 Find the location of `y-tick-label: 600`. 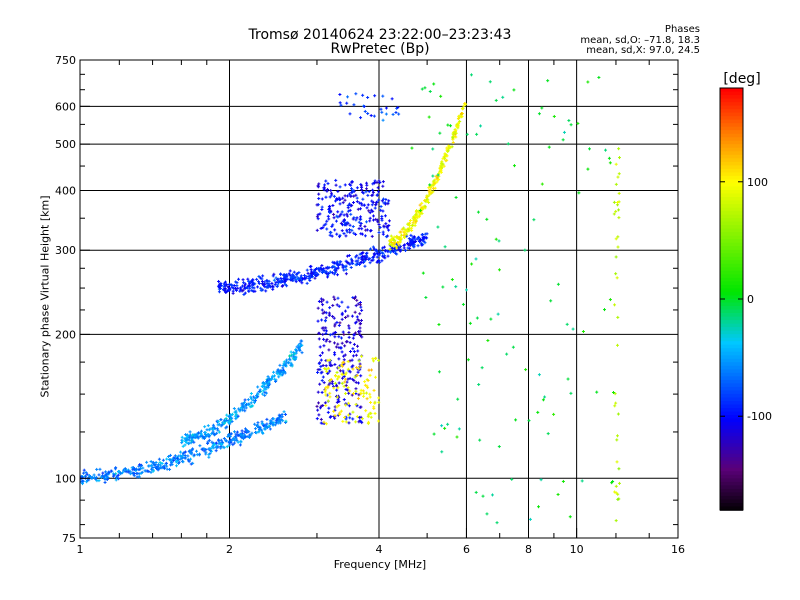

y-tick-label: 600 is located at coordinates (65, 106).